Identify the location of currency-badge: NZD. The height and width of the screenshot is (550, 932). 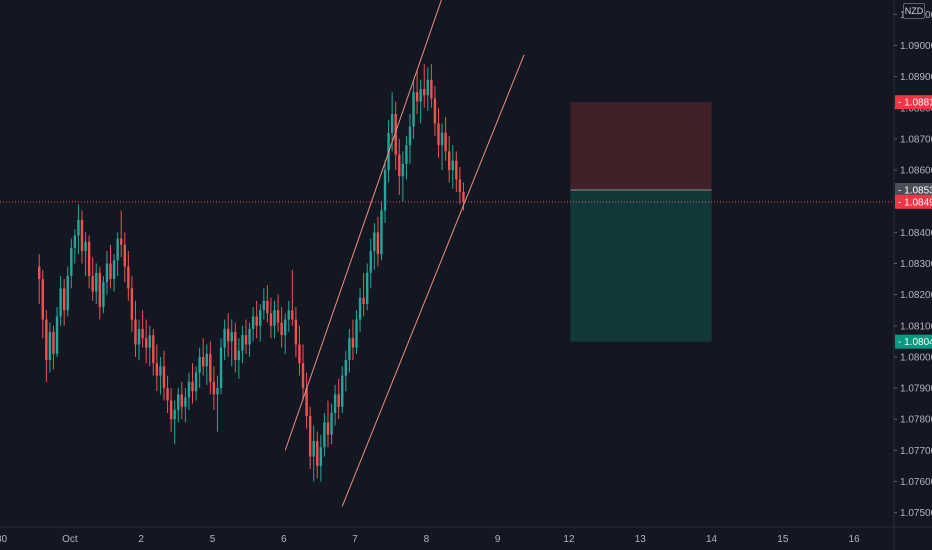
(914, 11).